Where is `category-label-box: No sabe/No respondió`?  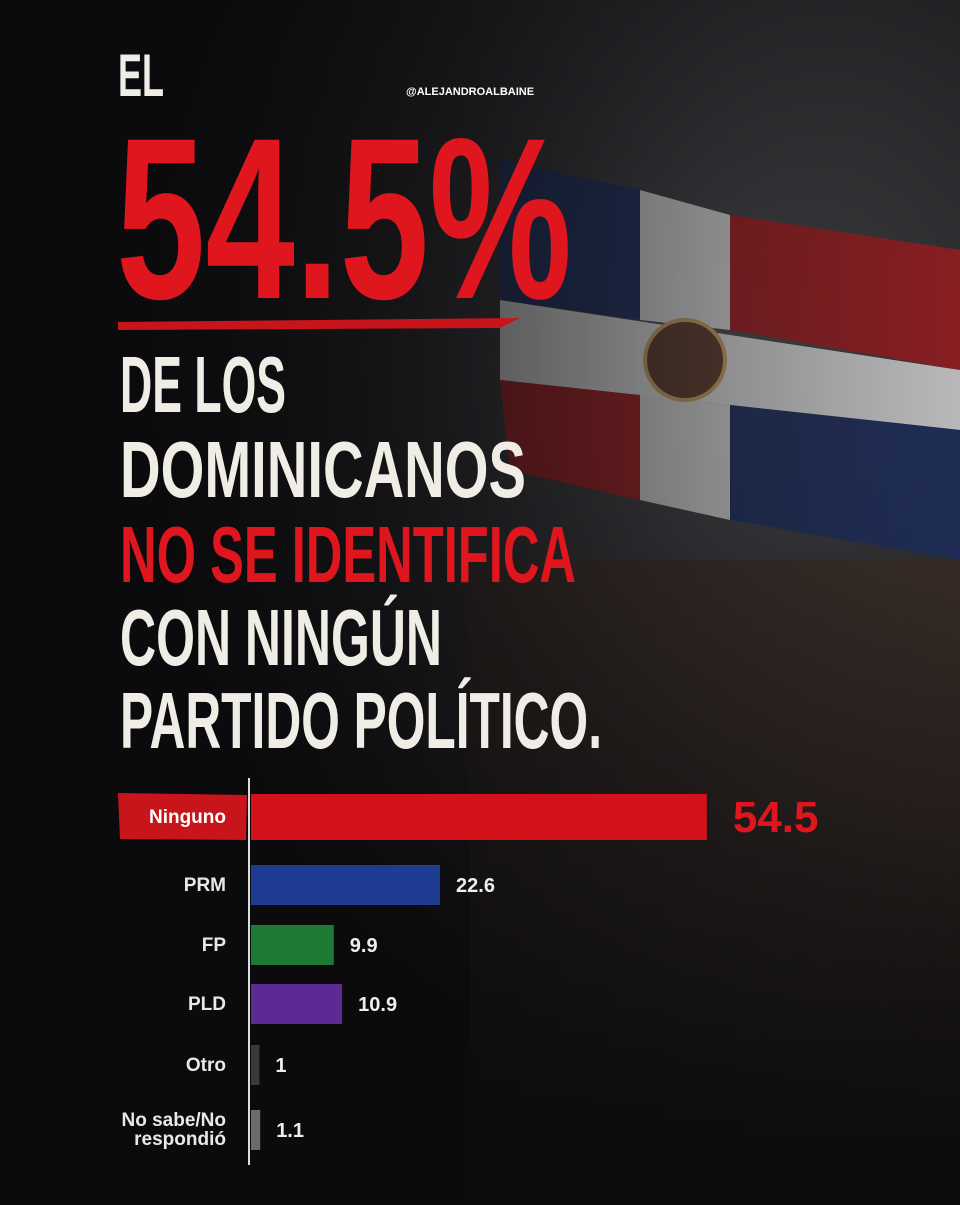
category-label-box: No sabe/No respondió is located at coordinates (173, 1130).